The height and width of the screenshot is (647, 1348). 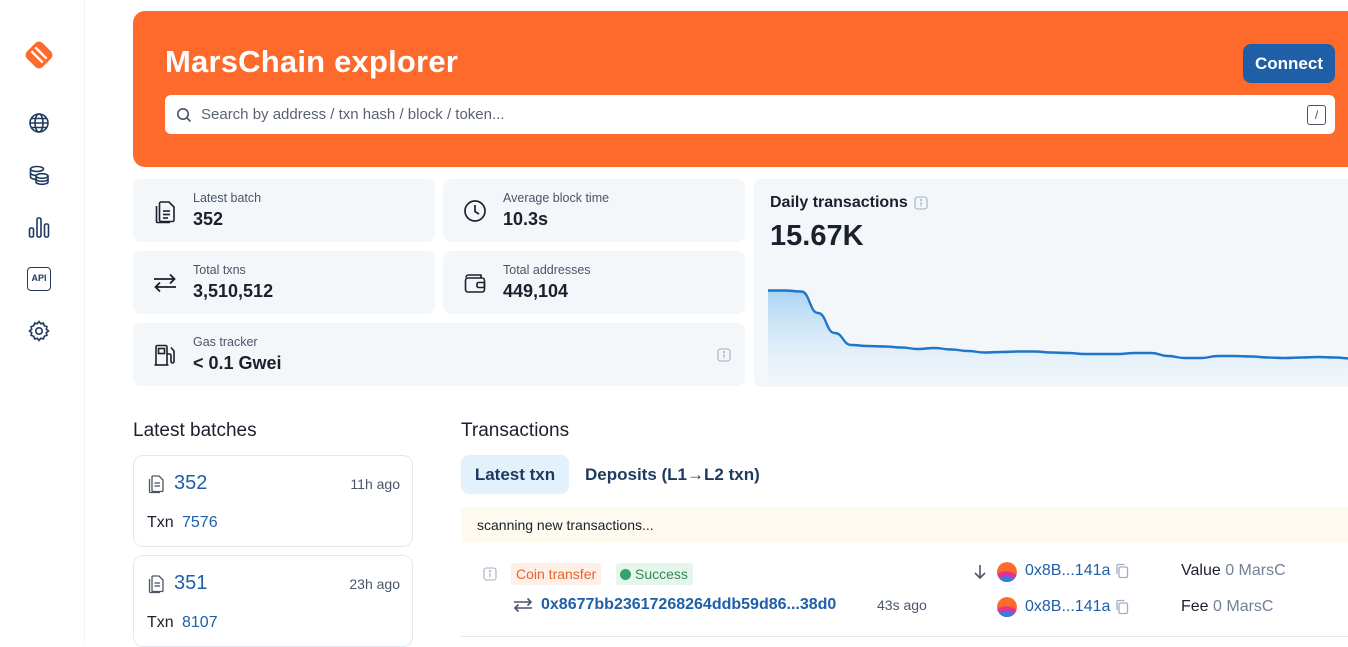 What do you see at coordinates (475, 283) in the screenshot?
I see `wallet-icon` at bounding box center [475, 283].